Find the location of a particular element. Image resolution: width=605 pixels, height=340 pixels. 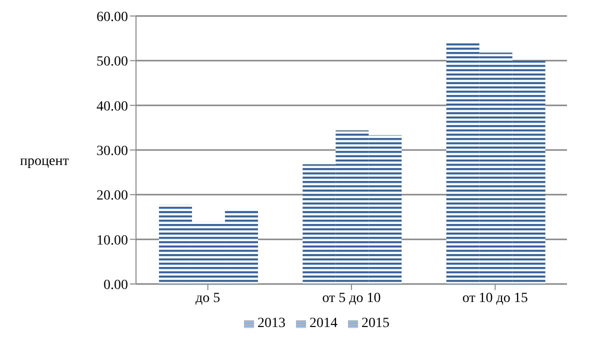

x-tick-label: от 10 до 15 is located at coordinates (495, 298).